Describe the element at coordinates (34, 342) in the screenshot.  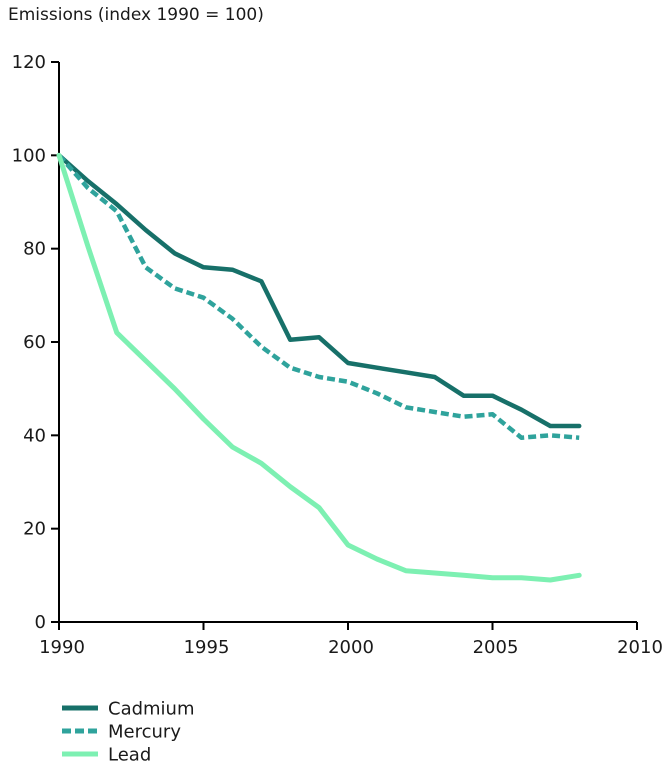
I see `y-axis-tick-label: 60` at that location.